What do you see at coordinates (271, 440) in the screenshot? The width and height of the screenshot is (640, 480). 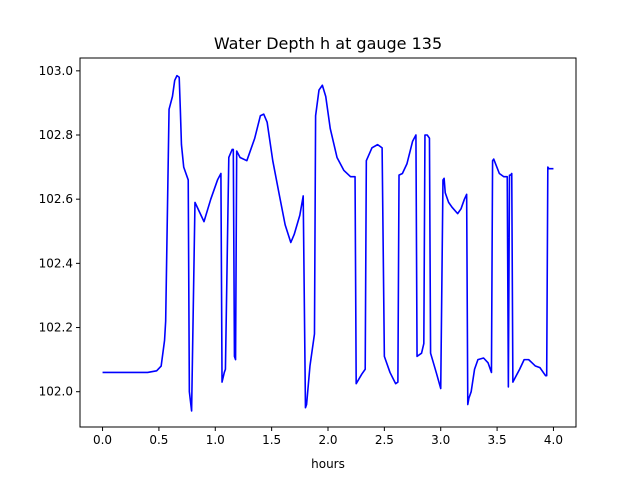 I see `x-tick-label: 1.5` at bounding box center [271, 440].